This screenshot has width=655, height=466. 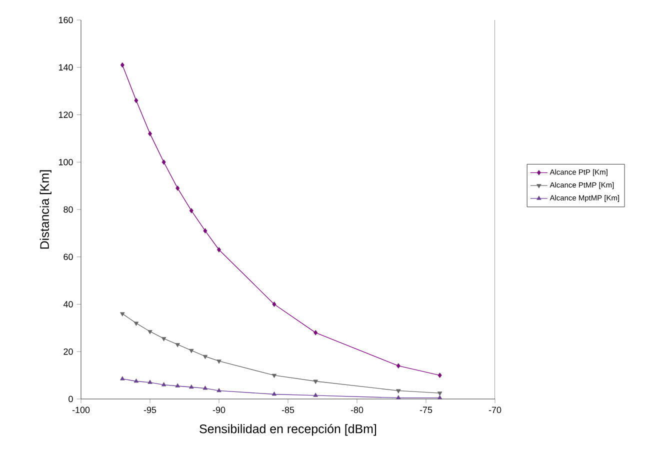 I want to click on x-tick-label: -80, so click(x=357, y=410).